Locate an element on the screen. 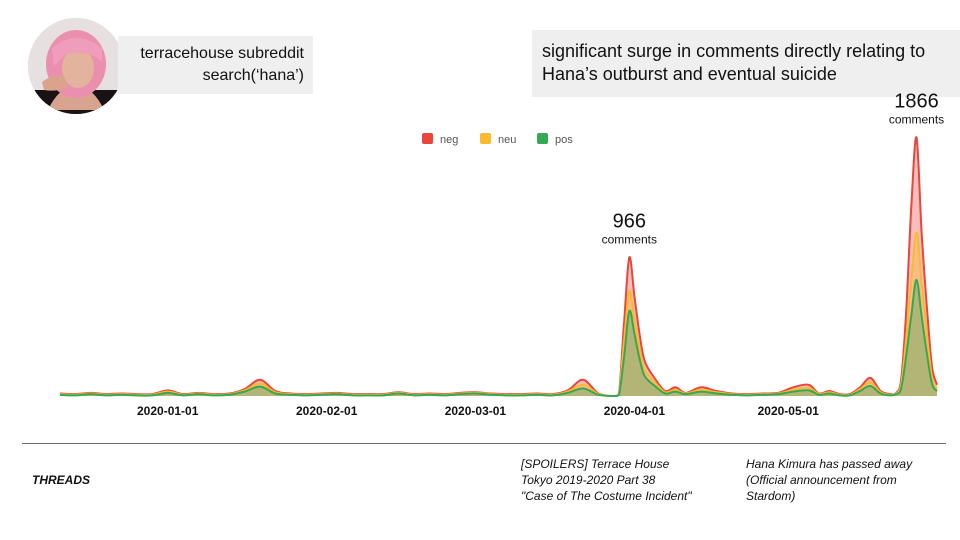 Image resolution: width=960 pixels, height=540 pixels. annotation-value: 966 is located at coordinates (629, 221).